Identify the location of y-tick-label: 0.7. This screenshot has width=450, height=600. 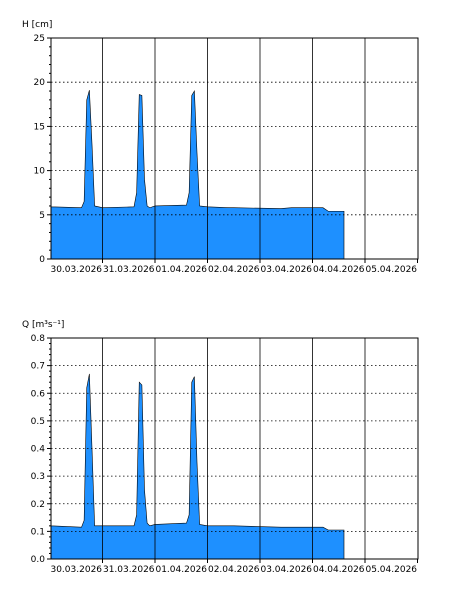
(38, 367).